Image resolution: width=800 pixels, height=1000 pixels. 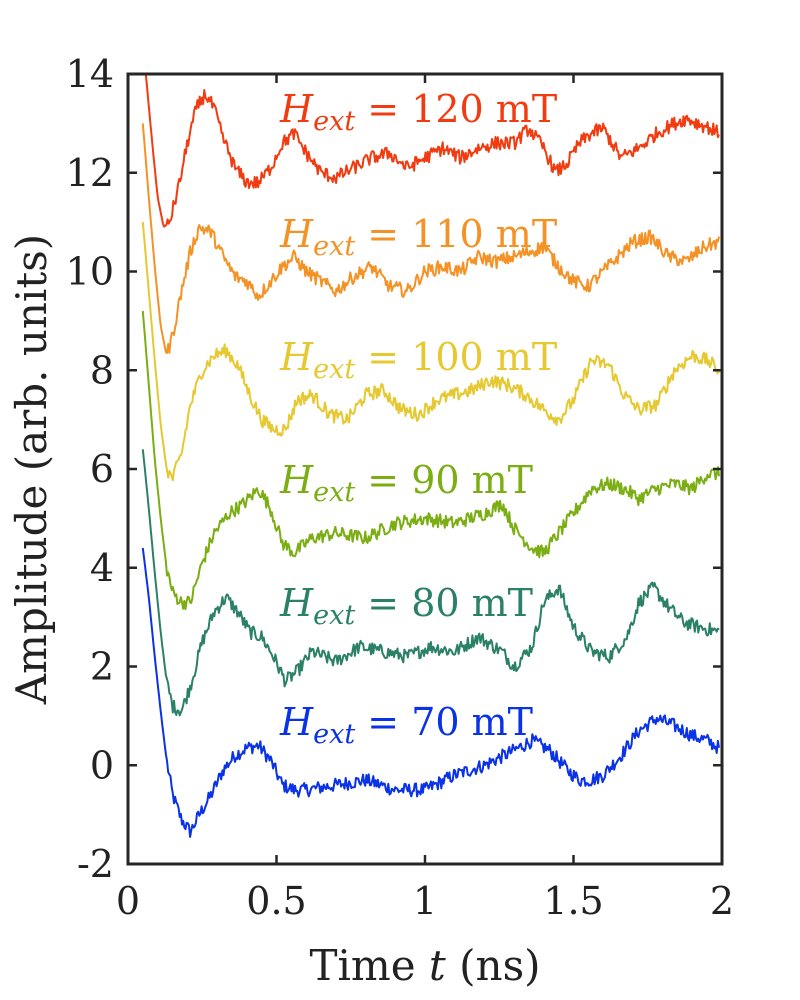 What do you see at coordinates (418, 237) in the screenshot?
I see `series-label-110-mt: Hext = 110 mT` at bounding box center [418, 237].